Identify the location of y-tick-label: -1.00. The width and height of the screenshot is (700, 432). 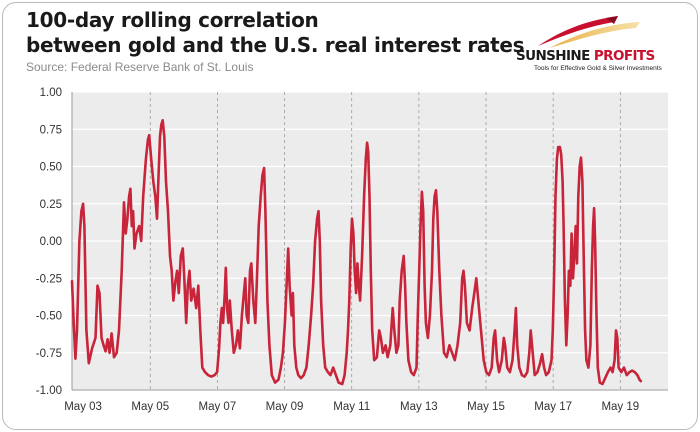
(49, 391).